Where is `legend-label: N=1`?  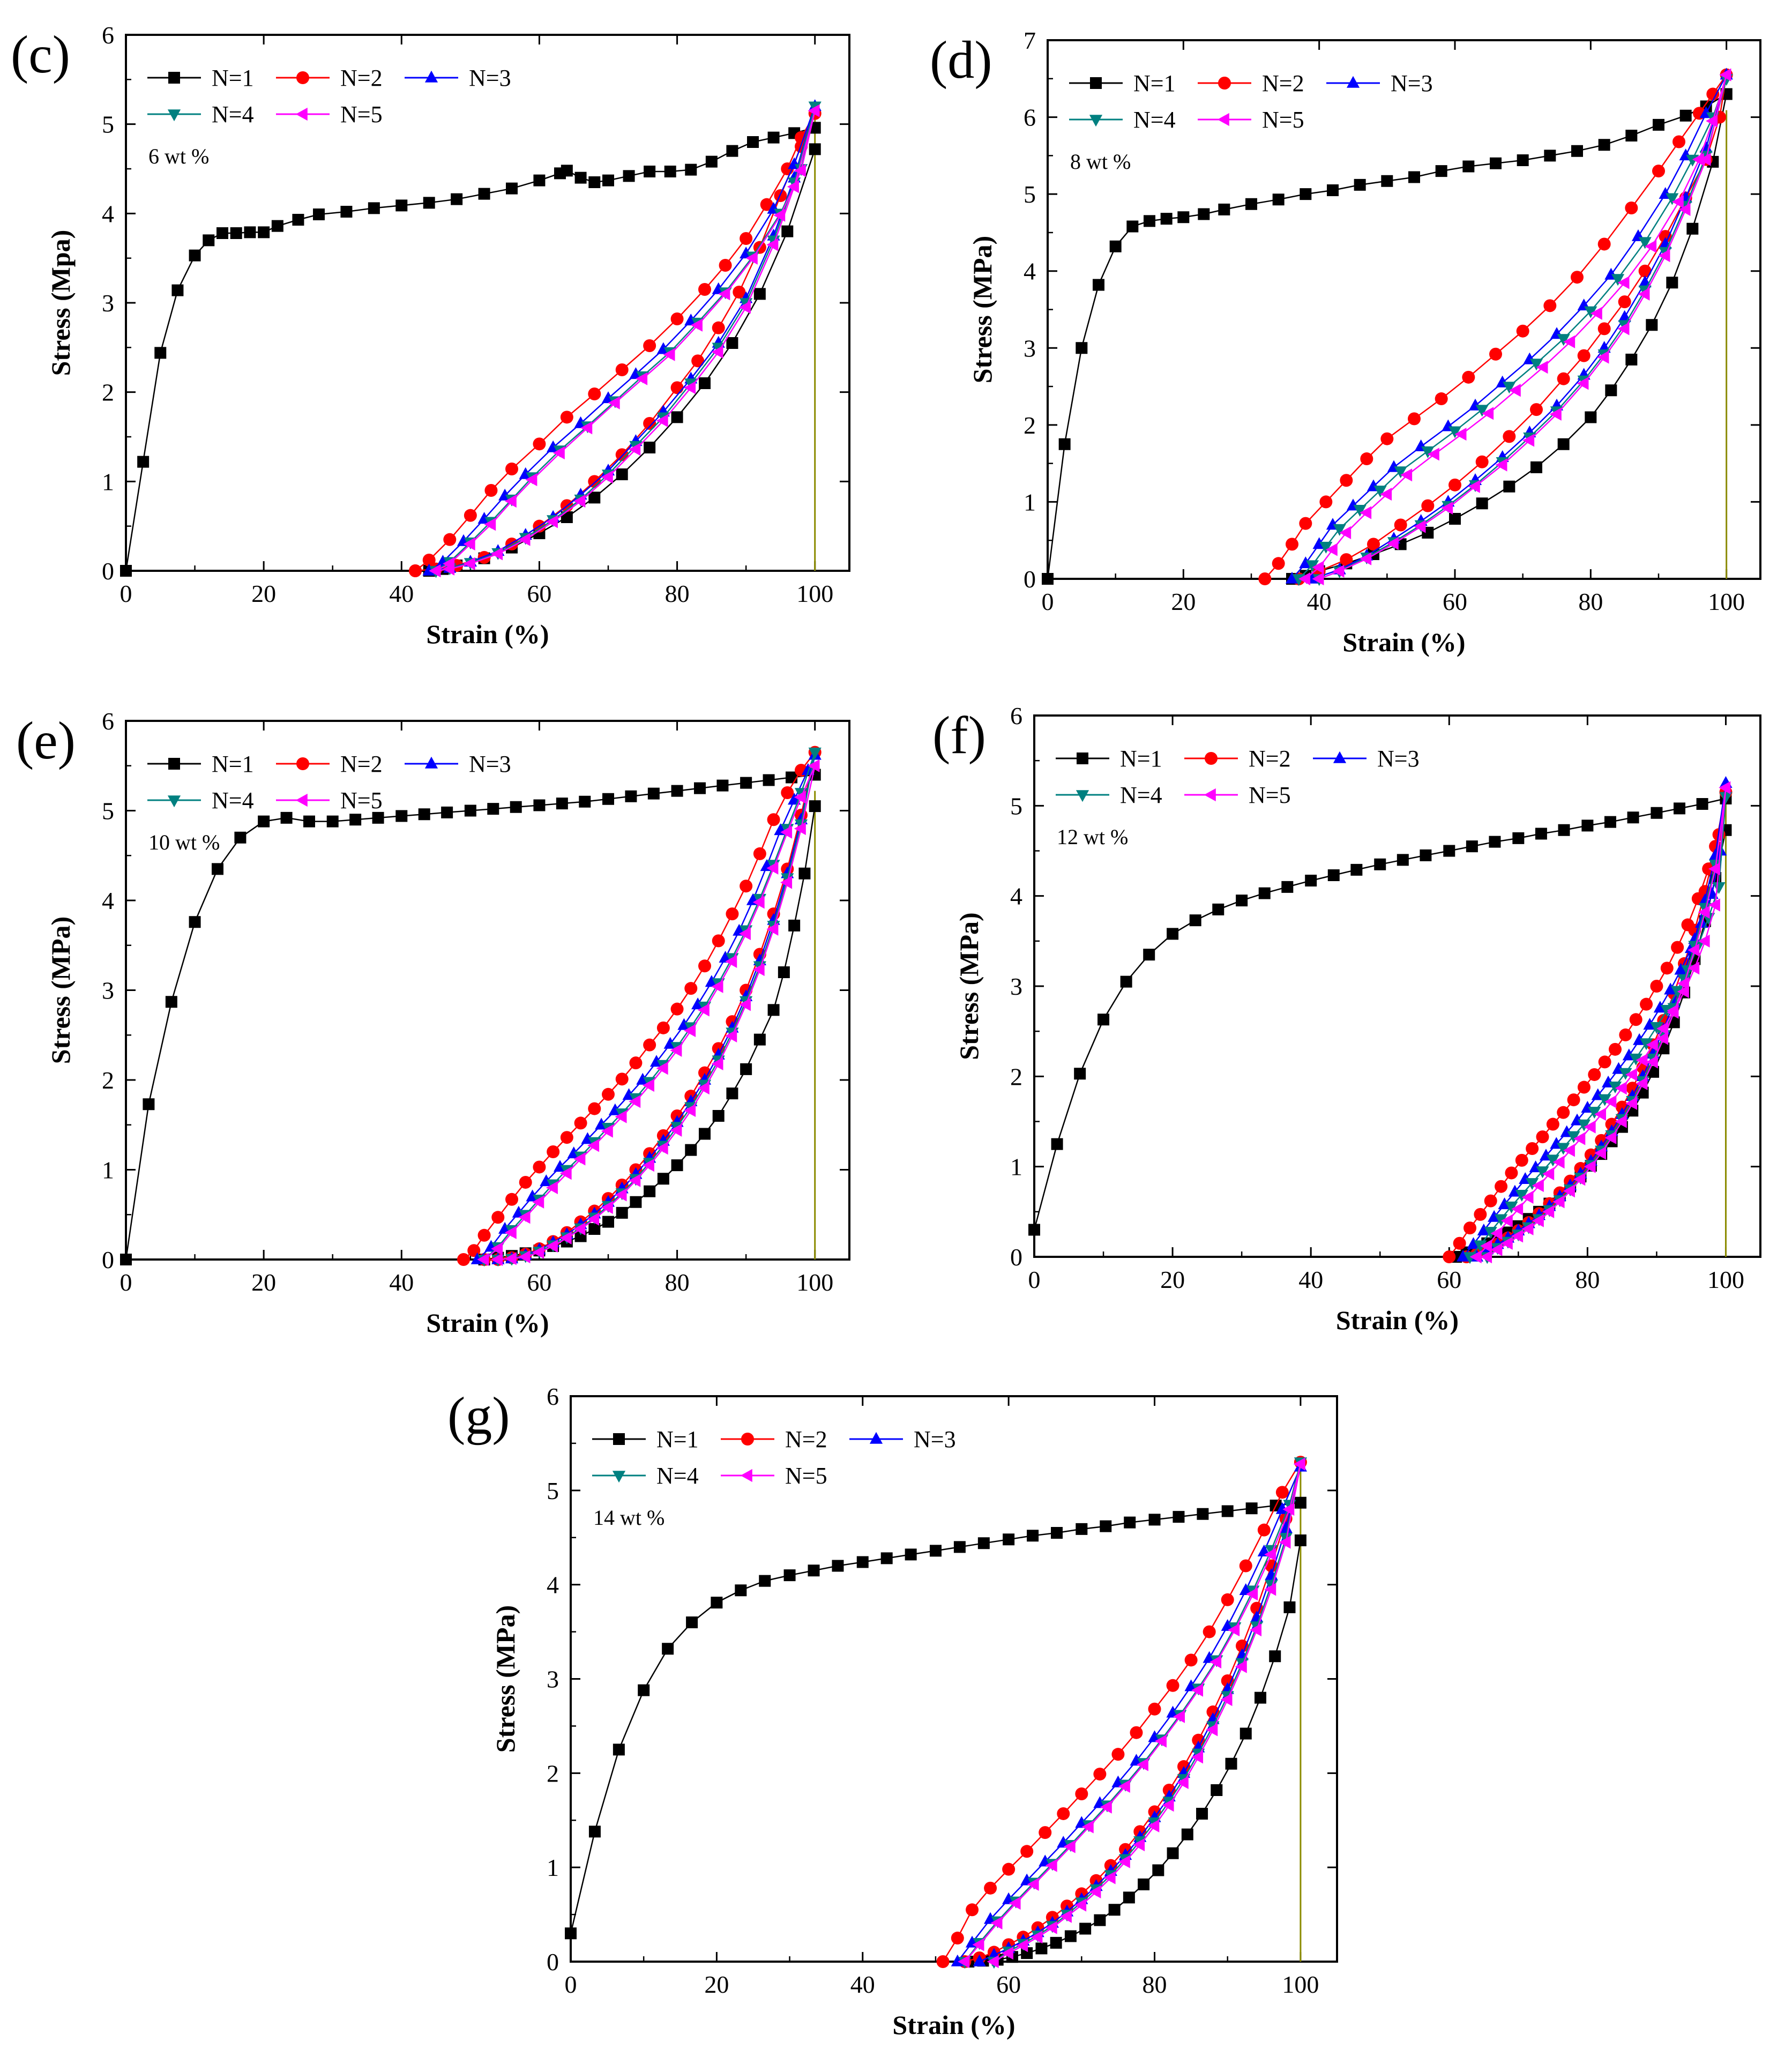
legend-label: N=1 is located at coordinates (1154, 83).